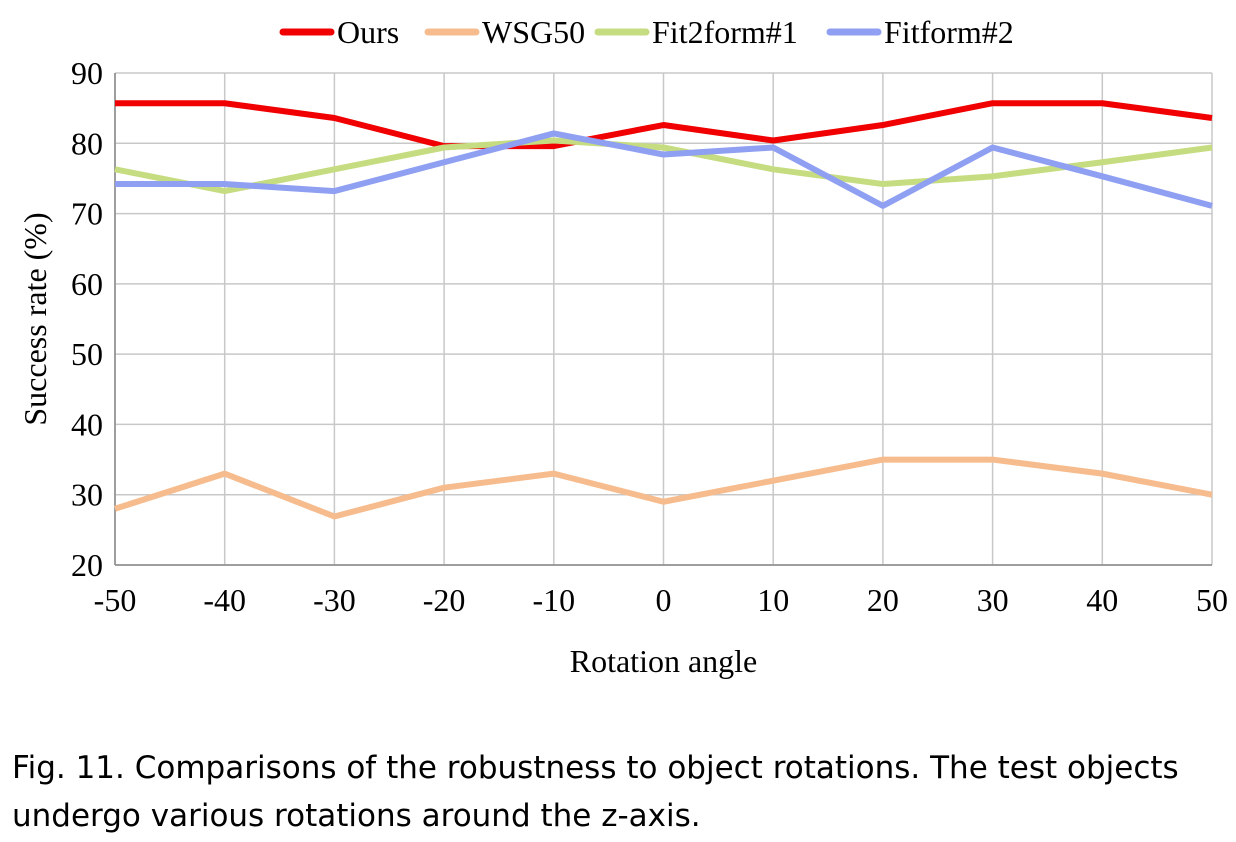 The image size is (1236, 842). What do you see at coordinates (553, 600) in the screenshot?
I see `x-tick-label: -10` at bounding box center [553, 600].